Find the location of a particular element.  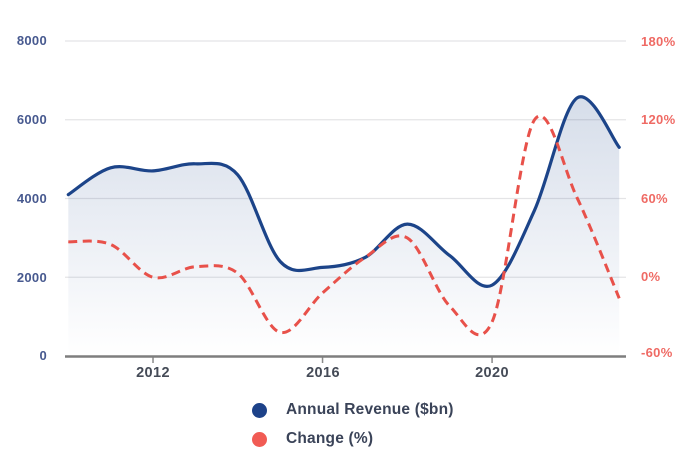

y-right-tick-label: 180% is located at coordinates (658, 41).